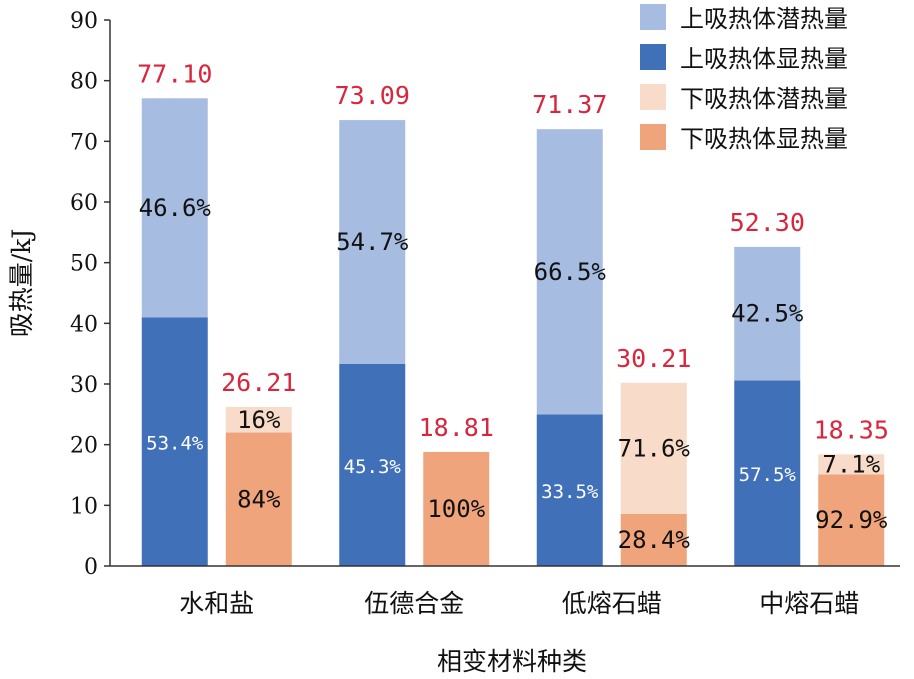 The height and width of the screenshot is (679, 914). Describe the element at coordinates (569, 104) in the screenshot. I see `upper-total-label: 71.37` at that location.